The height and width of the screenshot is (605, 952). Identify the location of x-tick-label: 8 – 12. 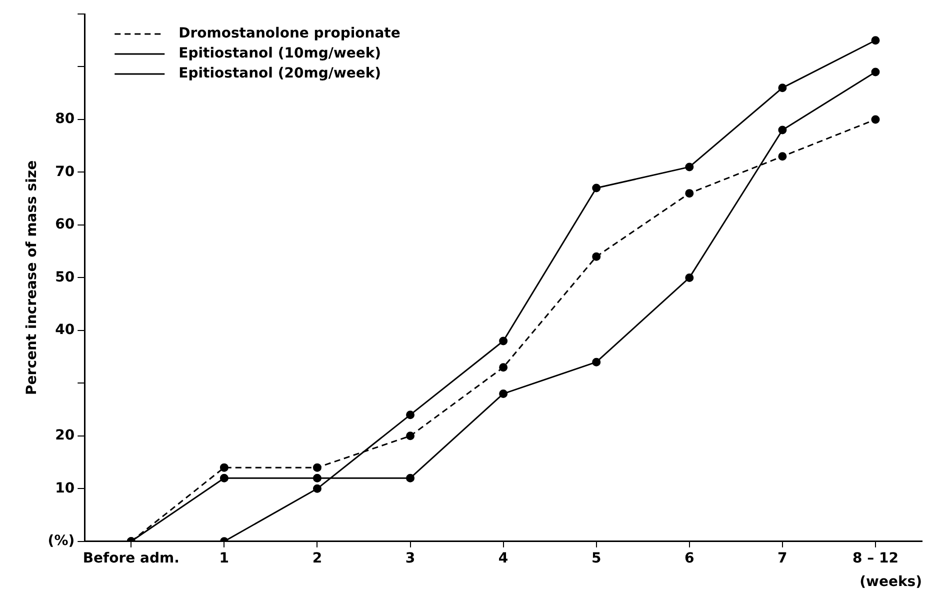
(875, 558).